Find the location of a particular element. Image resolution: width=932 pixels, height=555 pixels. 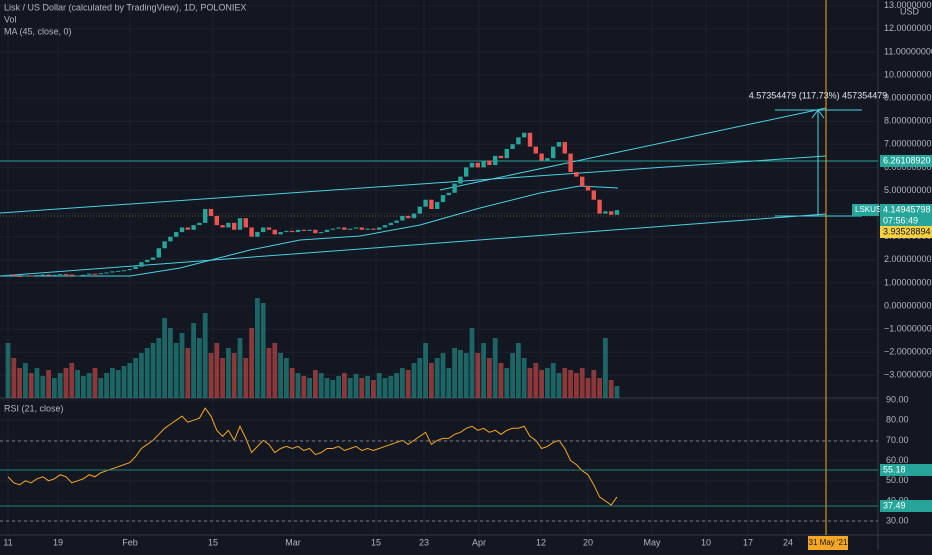

last-badge is located at coordinates (906, 215).